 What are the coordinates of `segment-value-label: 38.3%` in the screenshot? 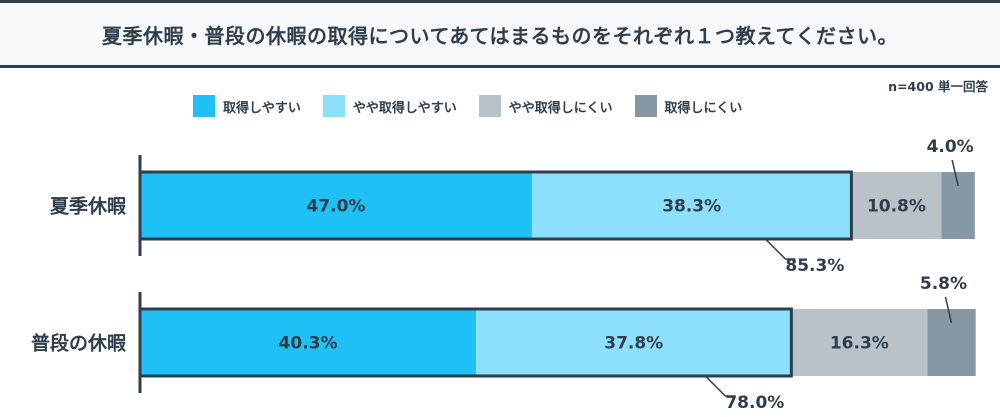 It's located at (691, 207).